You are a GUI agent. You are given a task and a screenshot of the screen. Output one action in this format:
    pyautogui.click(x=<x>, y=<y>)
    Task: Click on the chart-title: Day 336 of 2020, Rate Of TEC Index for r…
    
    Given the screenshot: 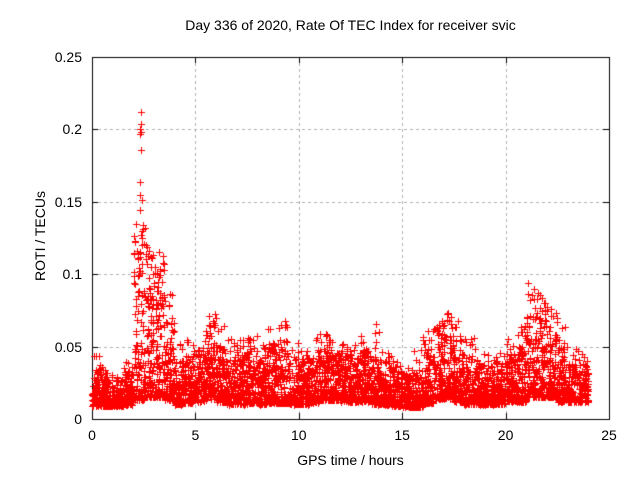 What is the action you would take?
    pyautogui.click(x=350, y=25)
    